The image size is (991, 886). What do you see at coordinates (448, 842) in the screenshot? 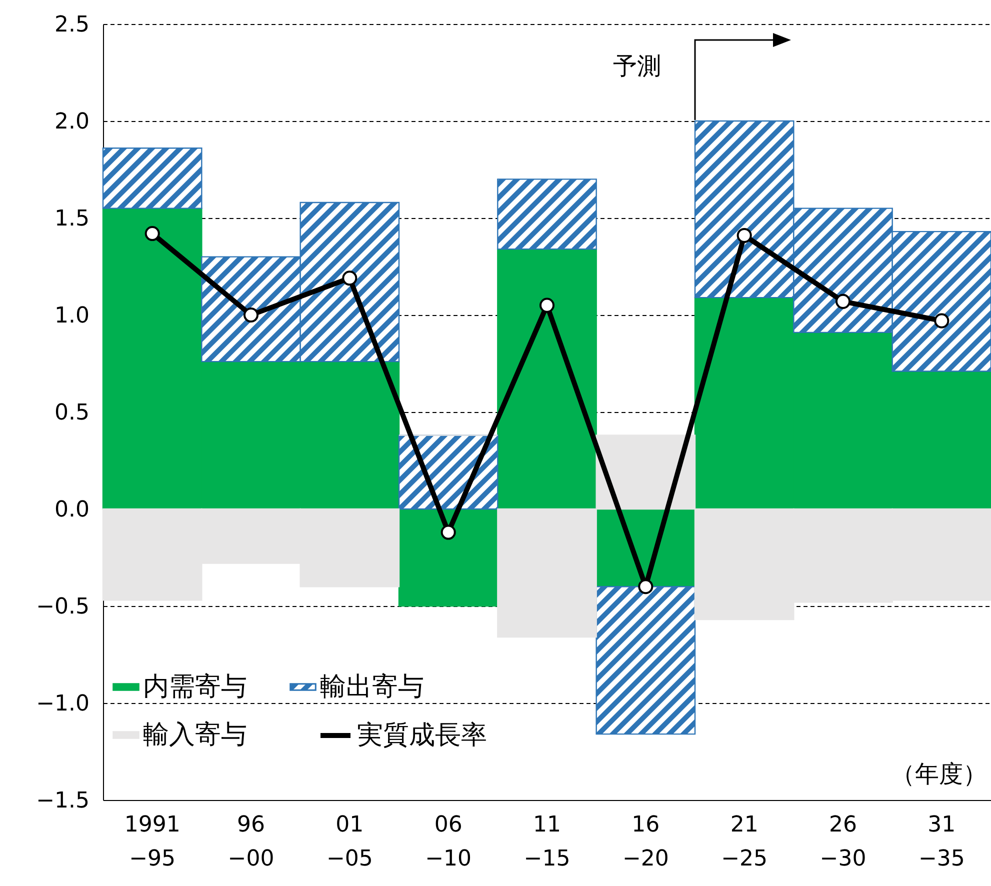
I see `x-tick-label: 06 −10` at bounding box center [448, 842].